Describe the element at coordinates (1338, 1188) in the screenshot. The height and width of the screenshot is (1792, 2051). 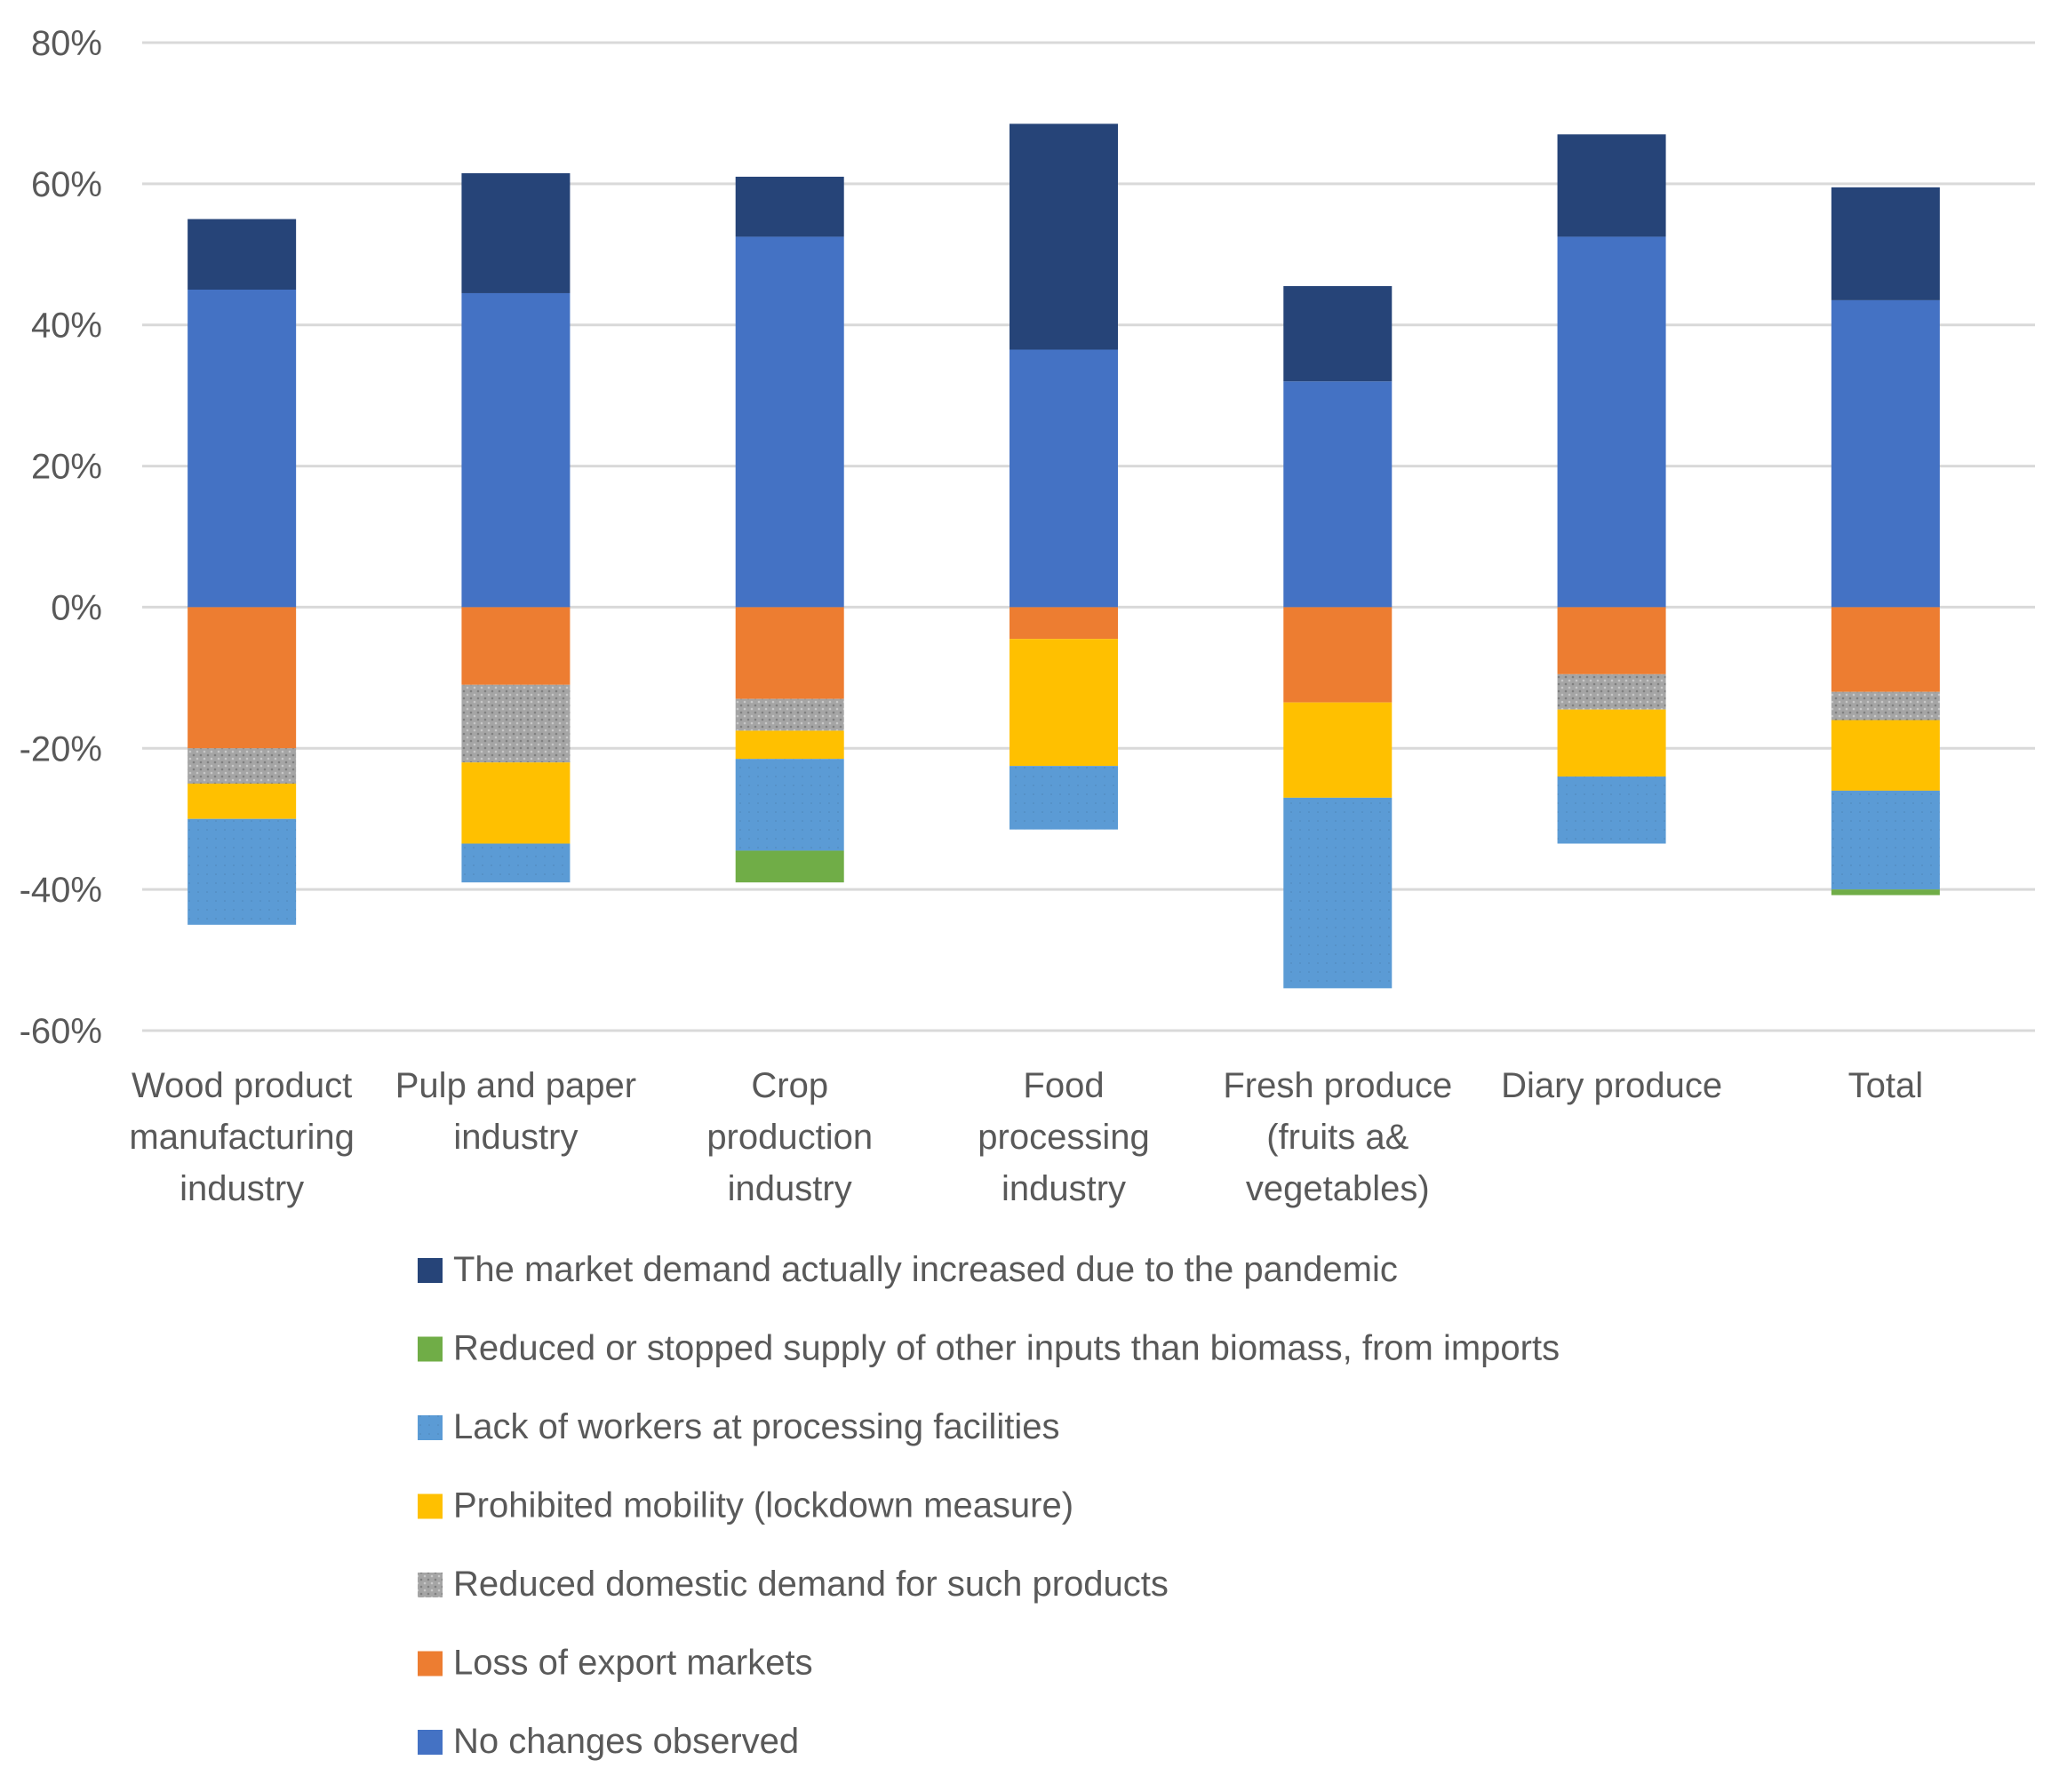
I see `x-category-label: vegetables)` at that location.